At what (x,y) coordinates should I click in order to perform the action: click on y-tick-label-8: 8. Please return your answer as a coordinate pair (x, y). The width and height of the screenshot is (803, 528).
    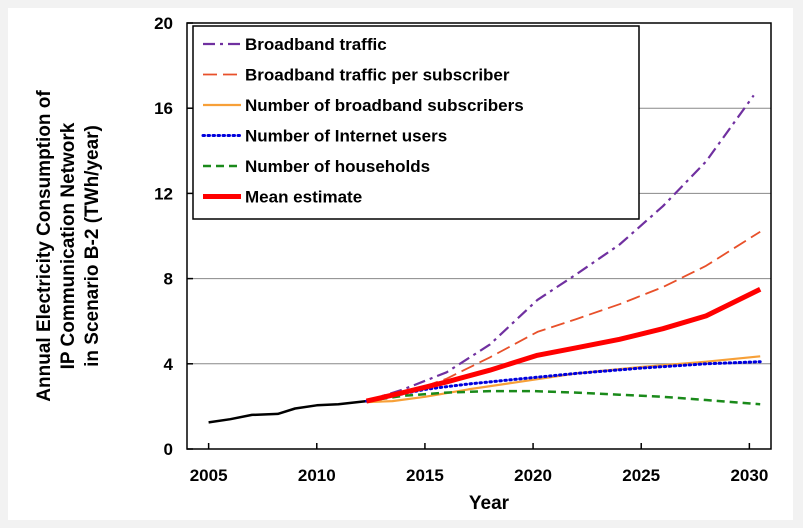
    Looking at the image, I should click on (168, 279).